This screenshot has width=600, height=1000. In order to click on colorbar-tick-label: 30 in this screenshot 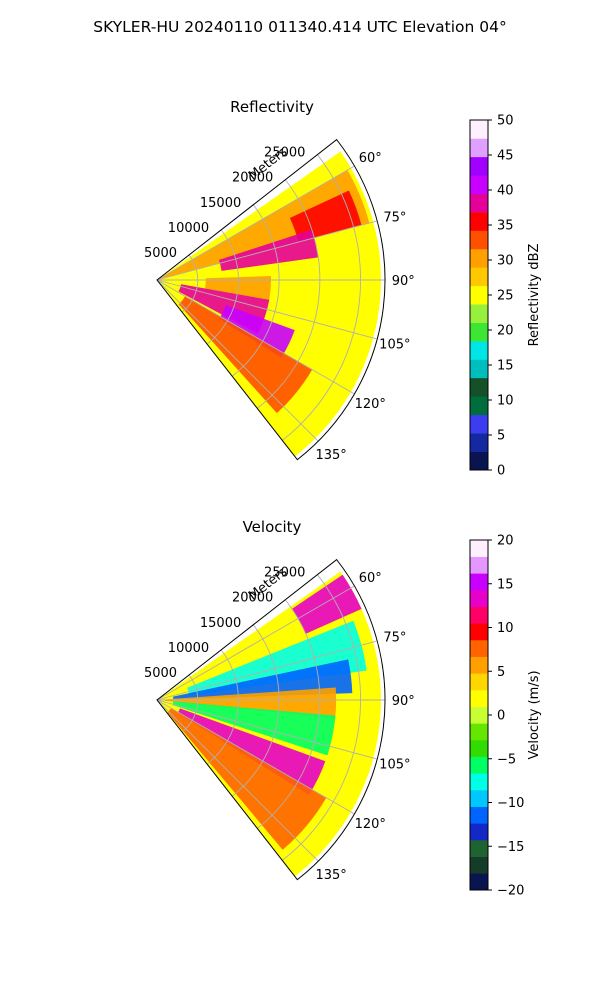, I will do `click(505, 261)`.